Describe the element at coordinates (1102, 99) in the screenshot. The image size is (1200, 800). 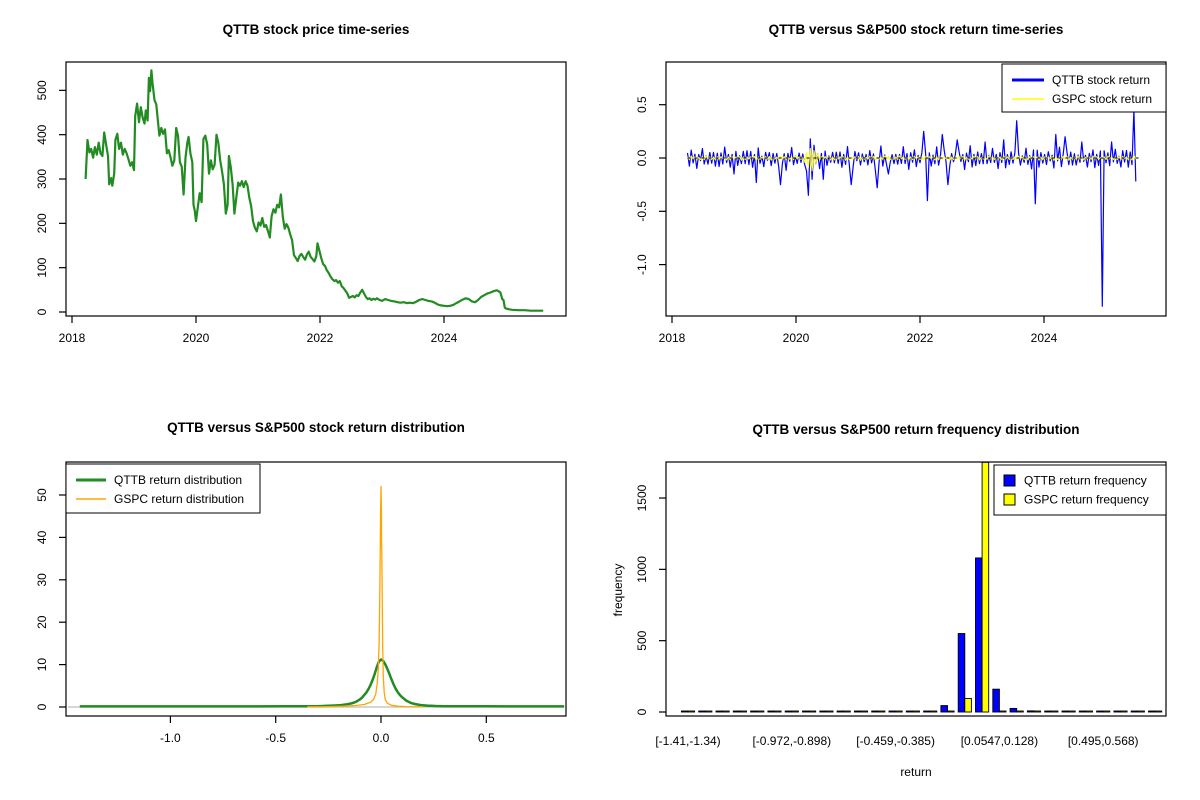
I see `legend-label: GSPC stock return` at that location.